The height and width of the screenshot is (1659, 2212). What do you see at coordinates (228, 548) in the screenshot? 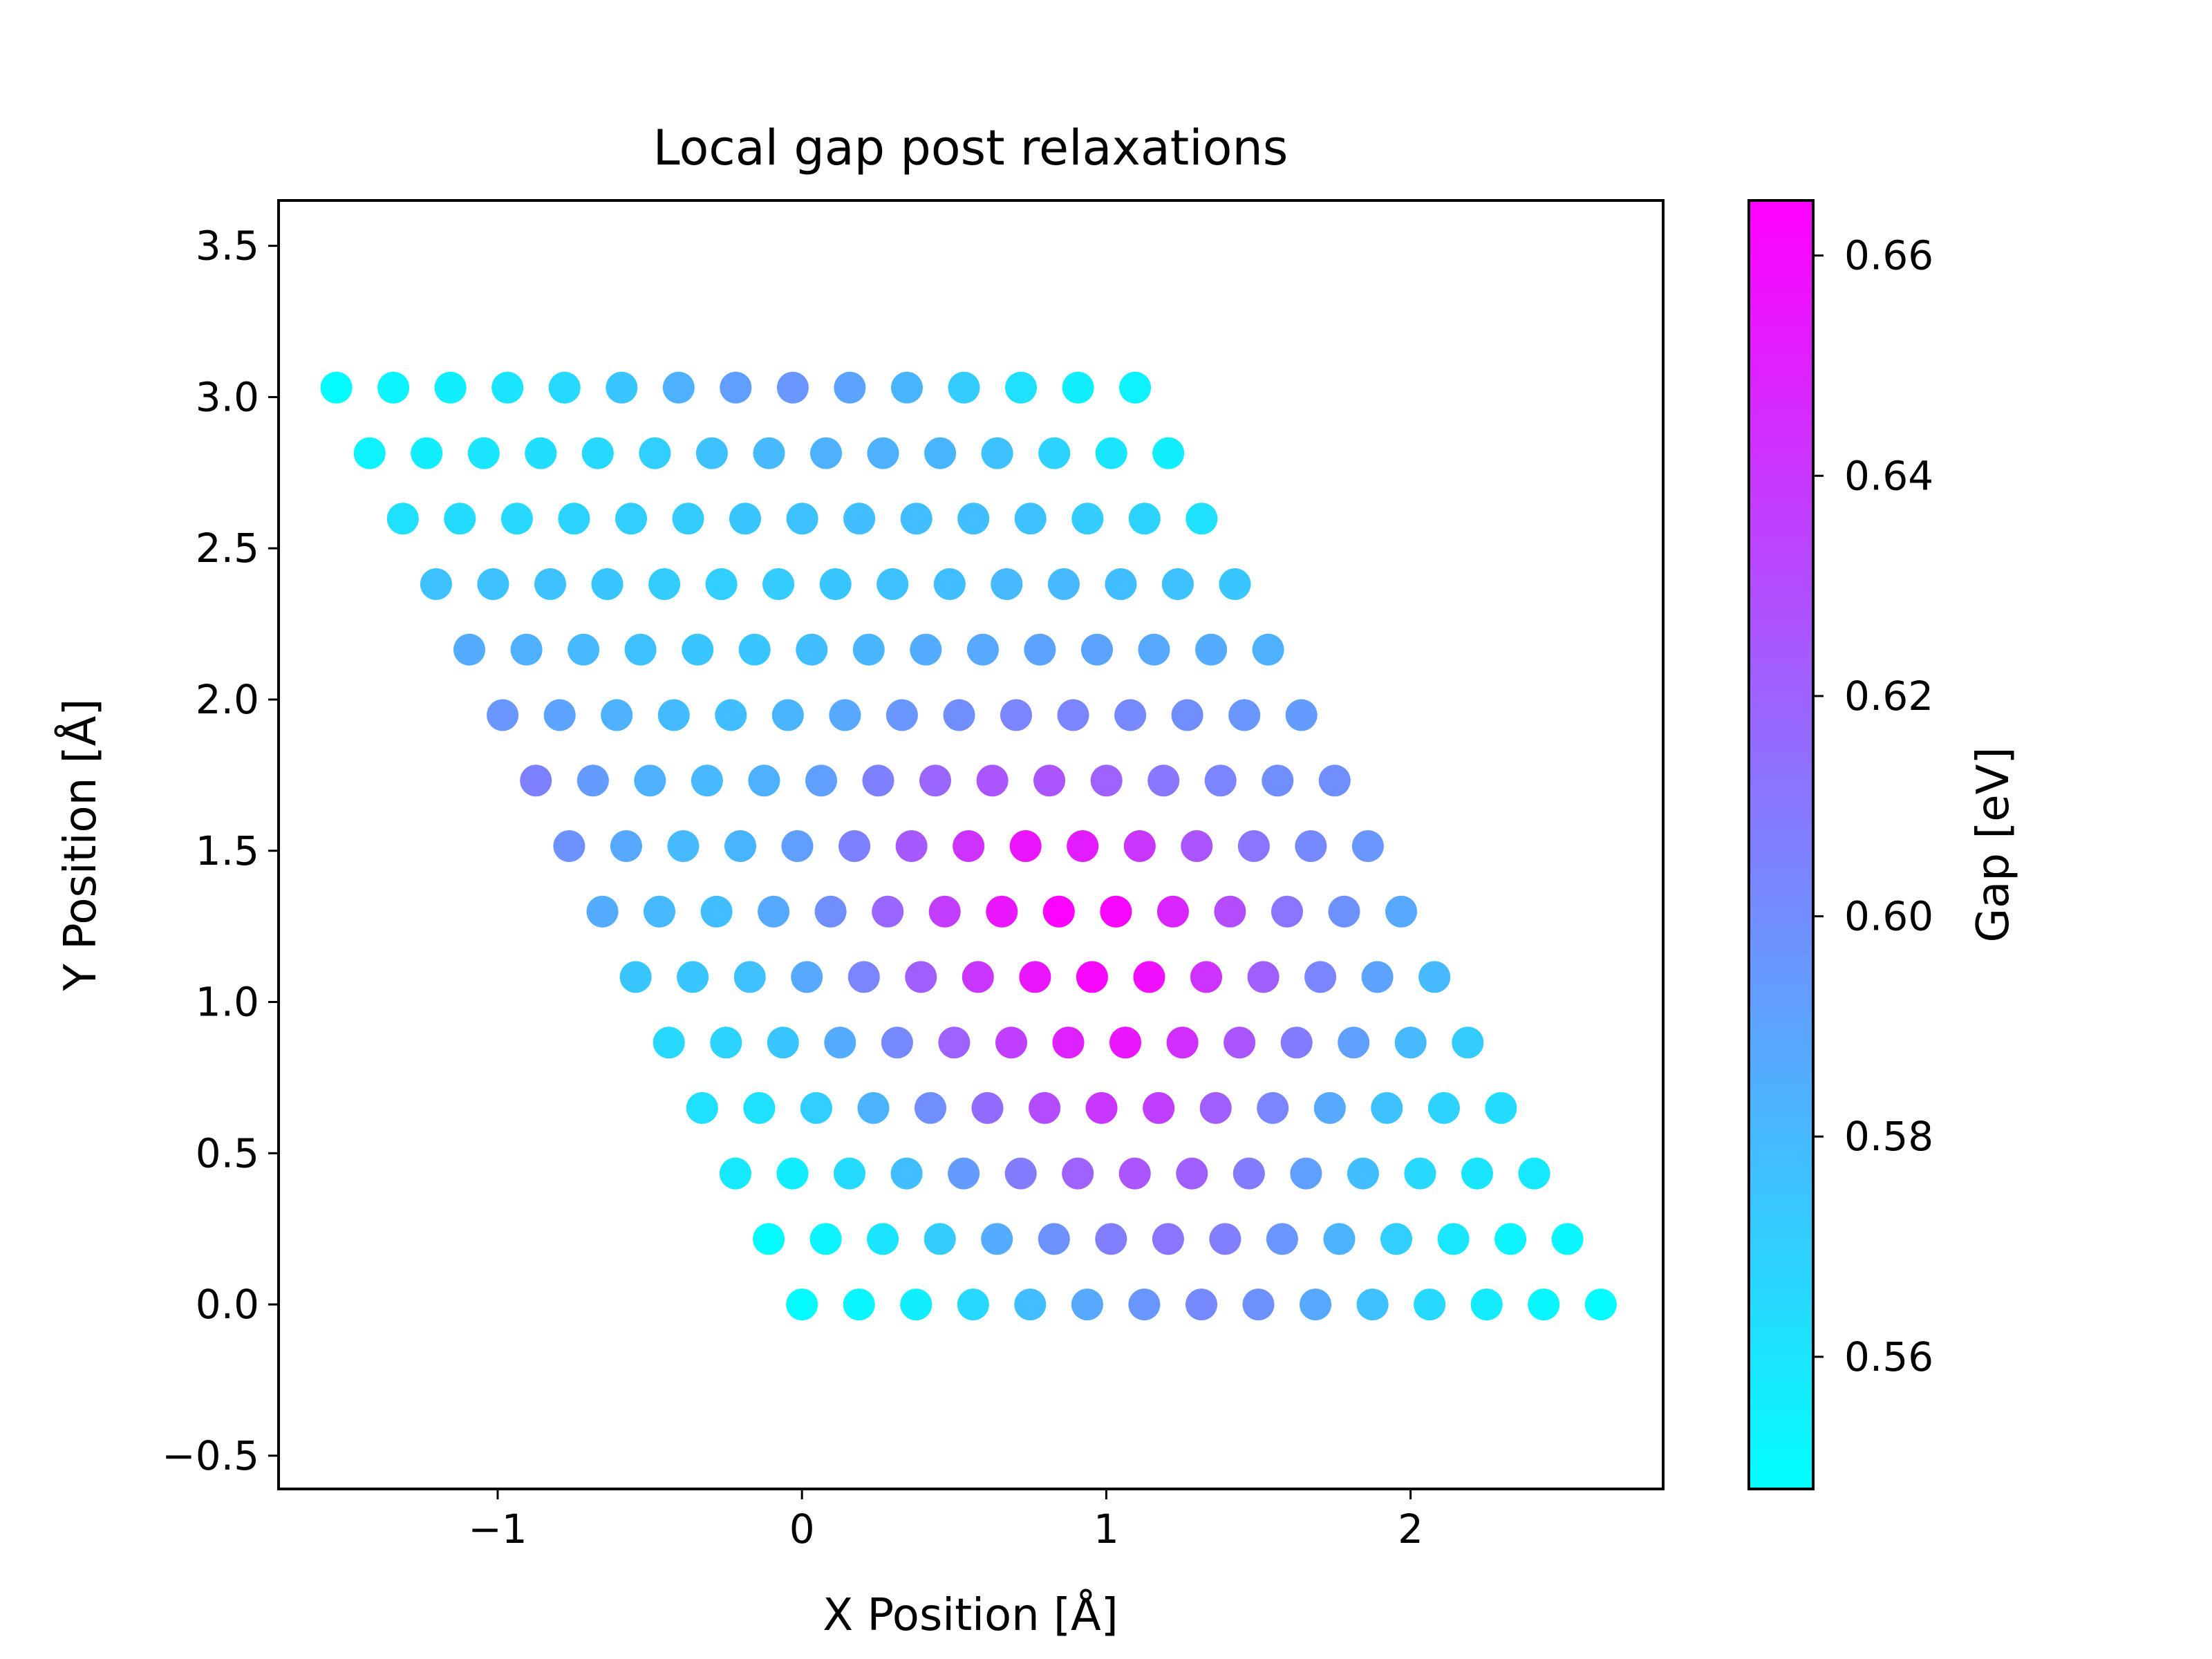
I see `y-tick-label: 2.5` at bounding box center [228, 548].